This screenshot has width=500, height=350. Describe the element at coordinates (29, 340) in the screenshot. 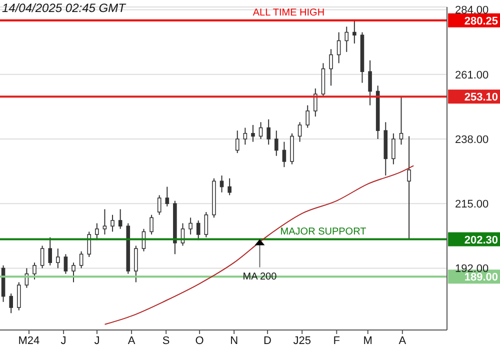

I see `x-tick-label: M24` at that location.